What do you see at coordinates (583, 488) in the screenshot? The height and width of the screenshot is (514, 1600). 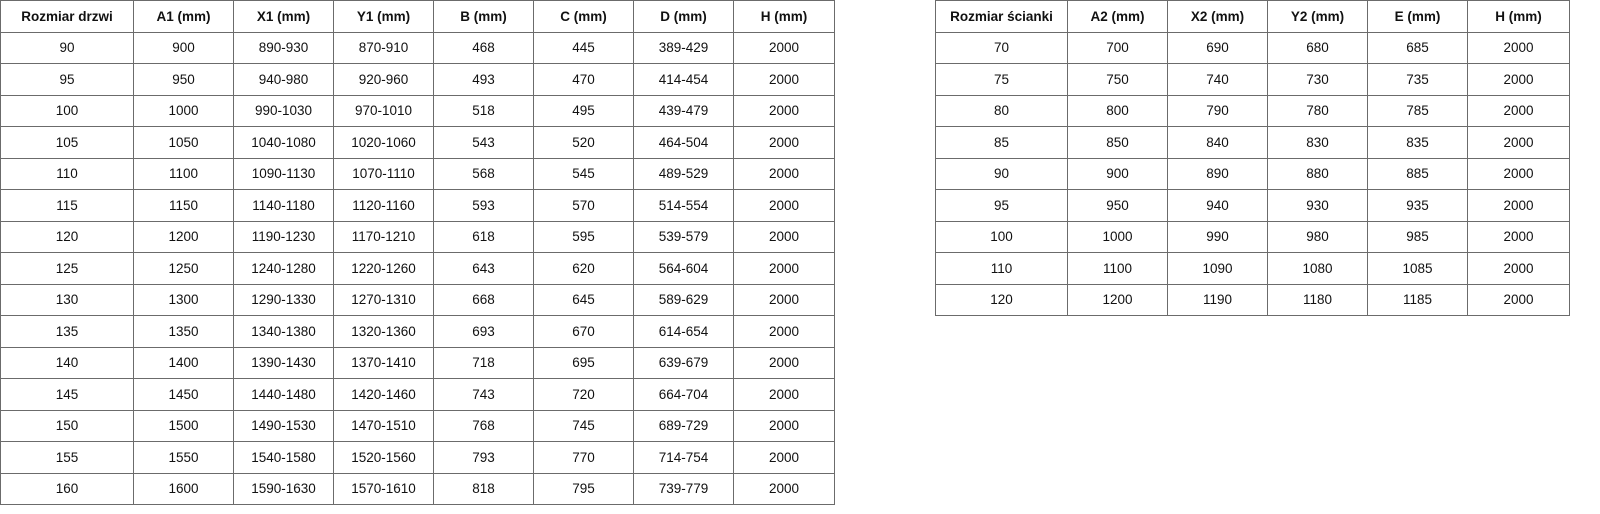 I see `table-cell: 795` at bounding box center [583, 488].